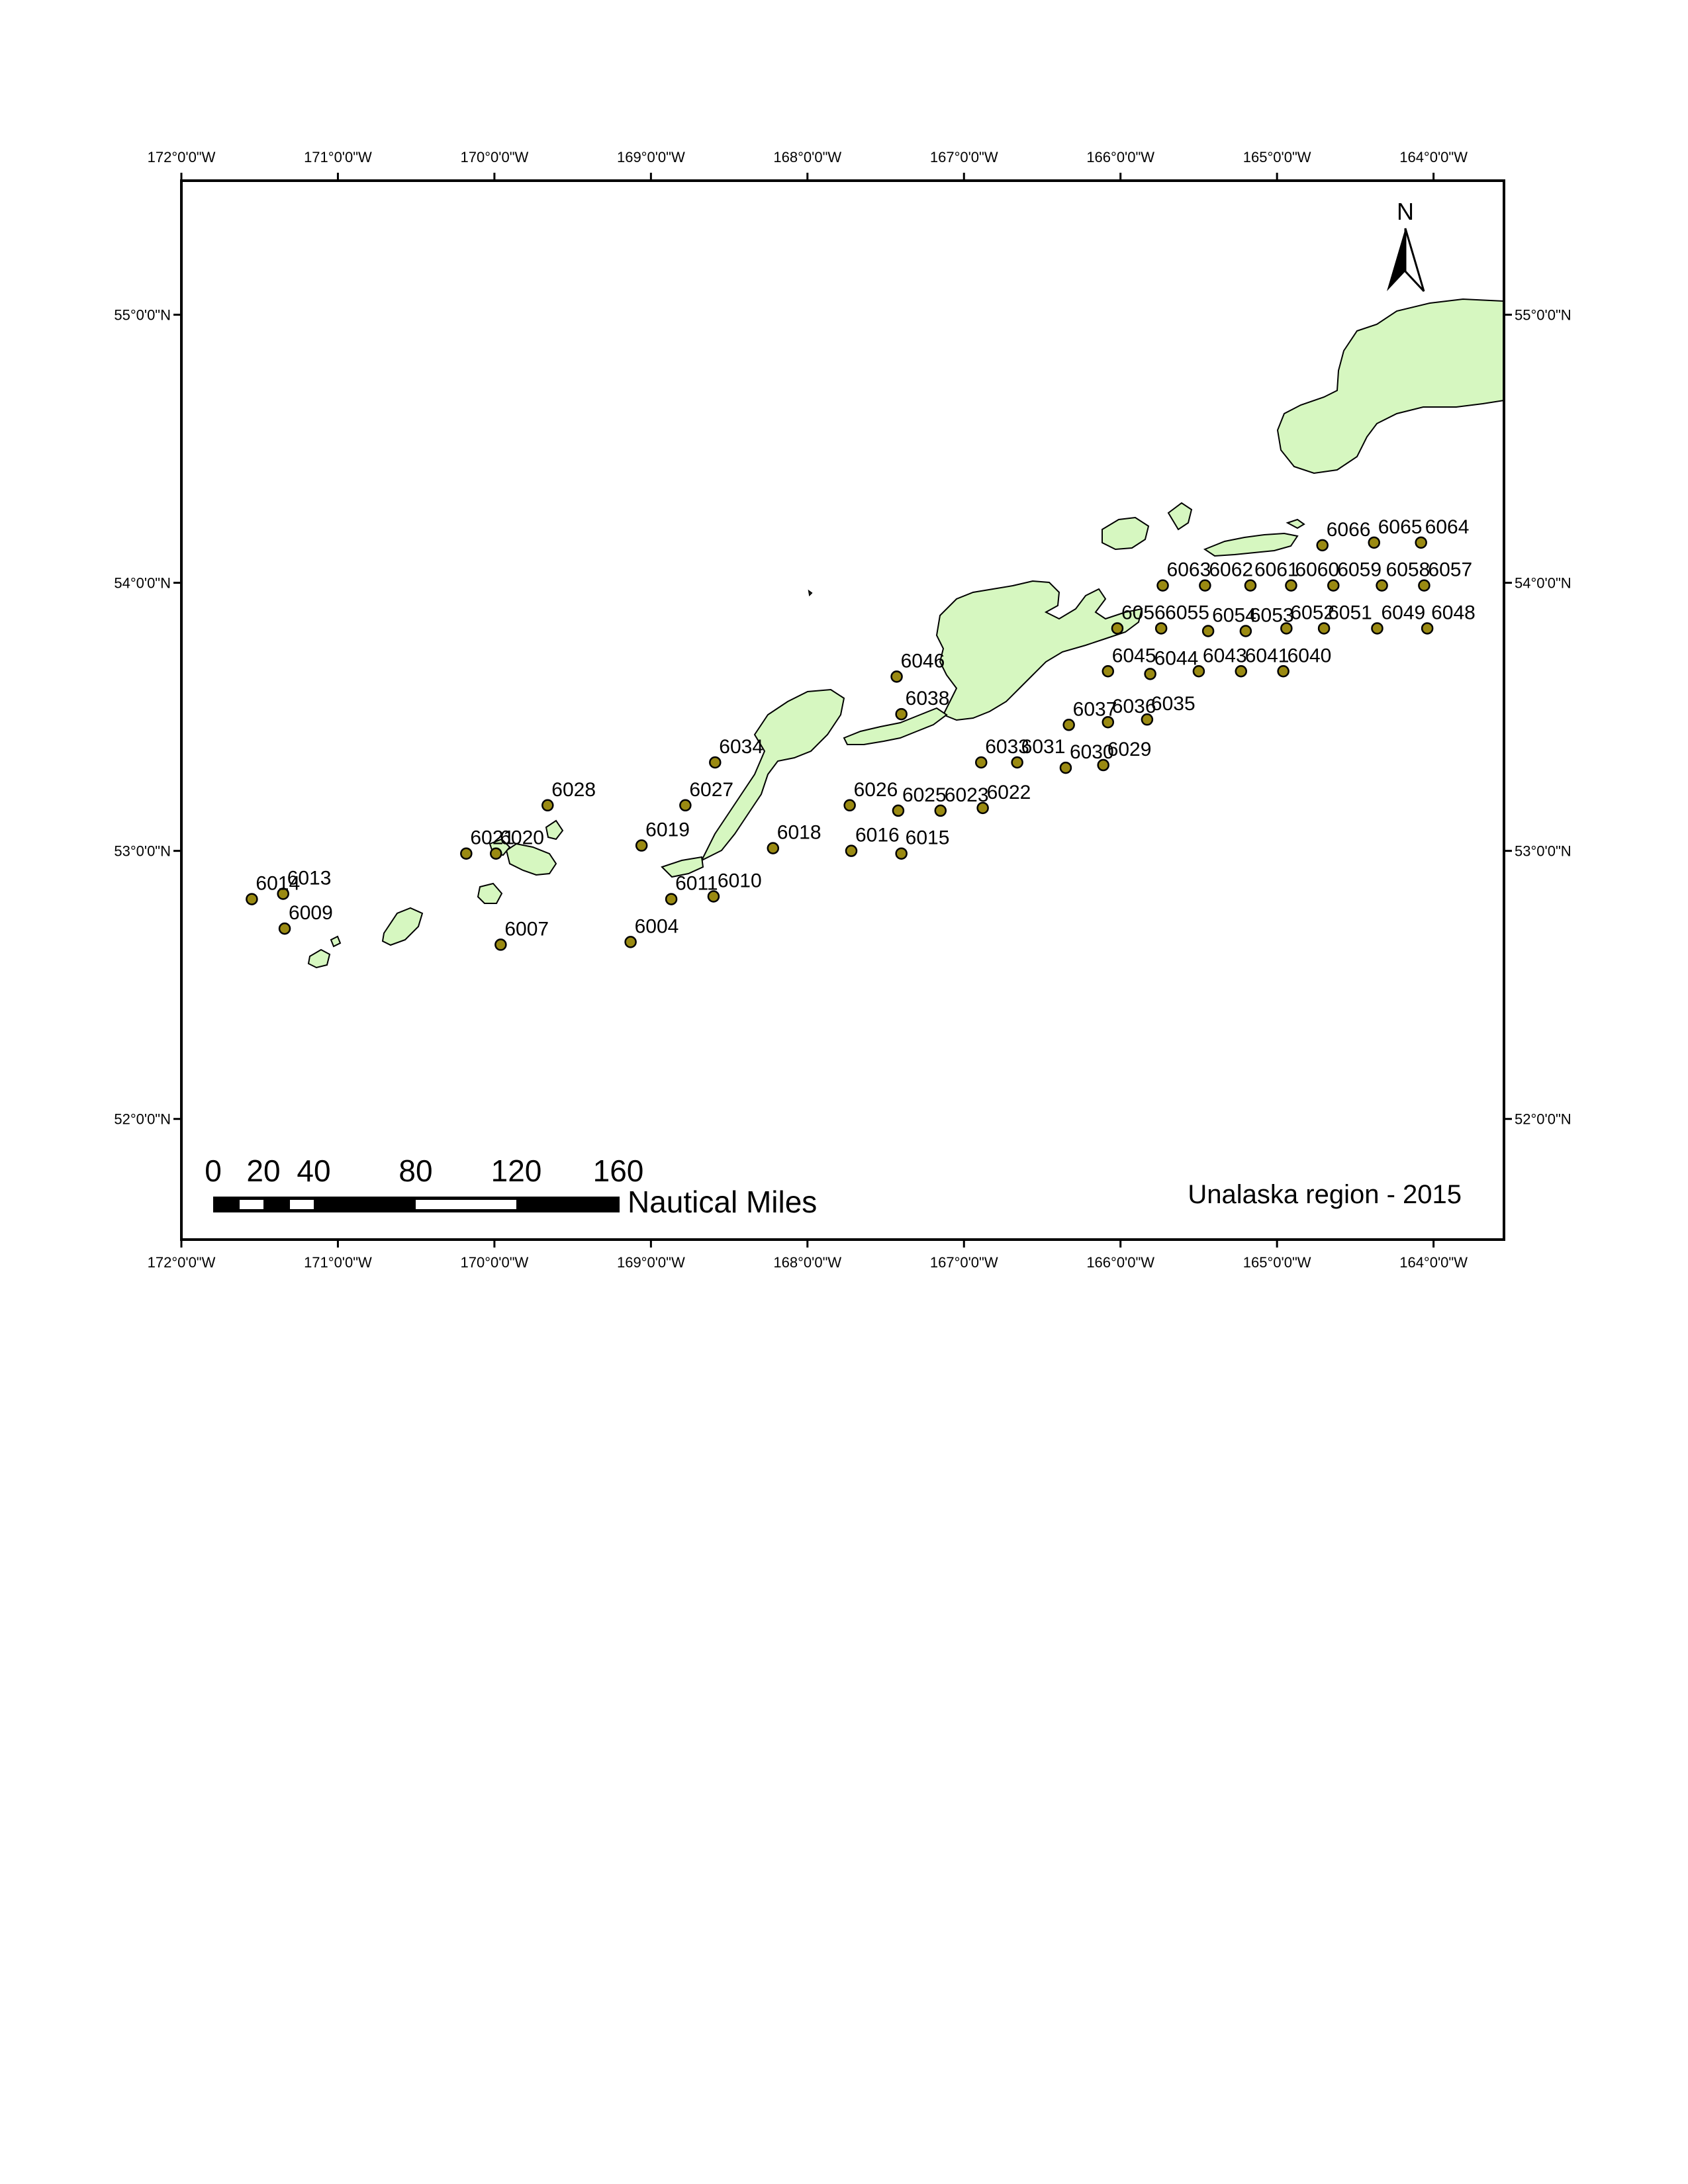 This screenshot has width=1688, height=2184. What do you see at coordinates (338, 157) in the screenshot?
I see `lon-tick-label-top: 171°0'0"W` at bounding box center [338, 157].